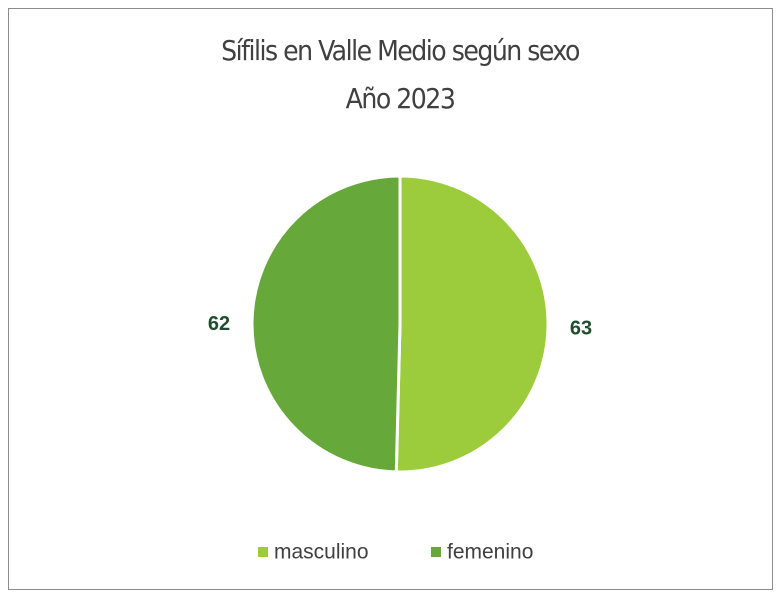 This screenshot has width=781, height=597. Describe the element at coordinates (400, 98) in the screenshot. I see `chart-title: Año 2023` at that location.